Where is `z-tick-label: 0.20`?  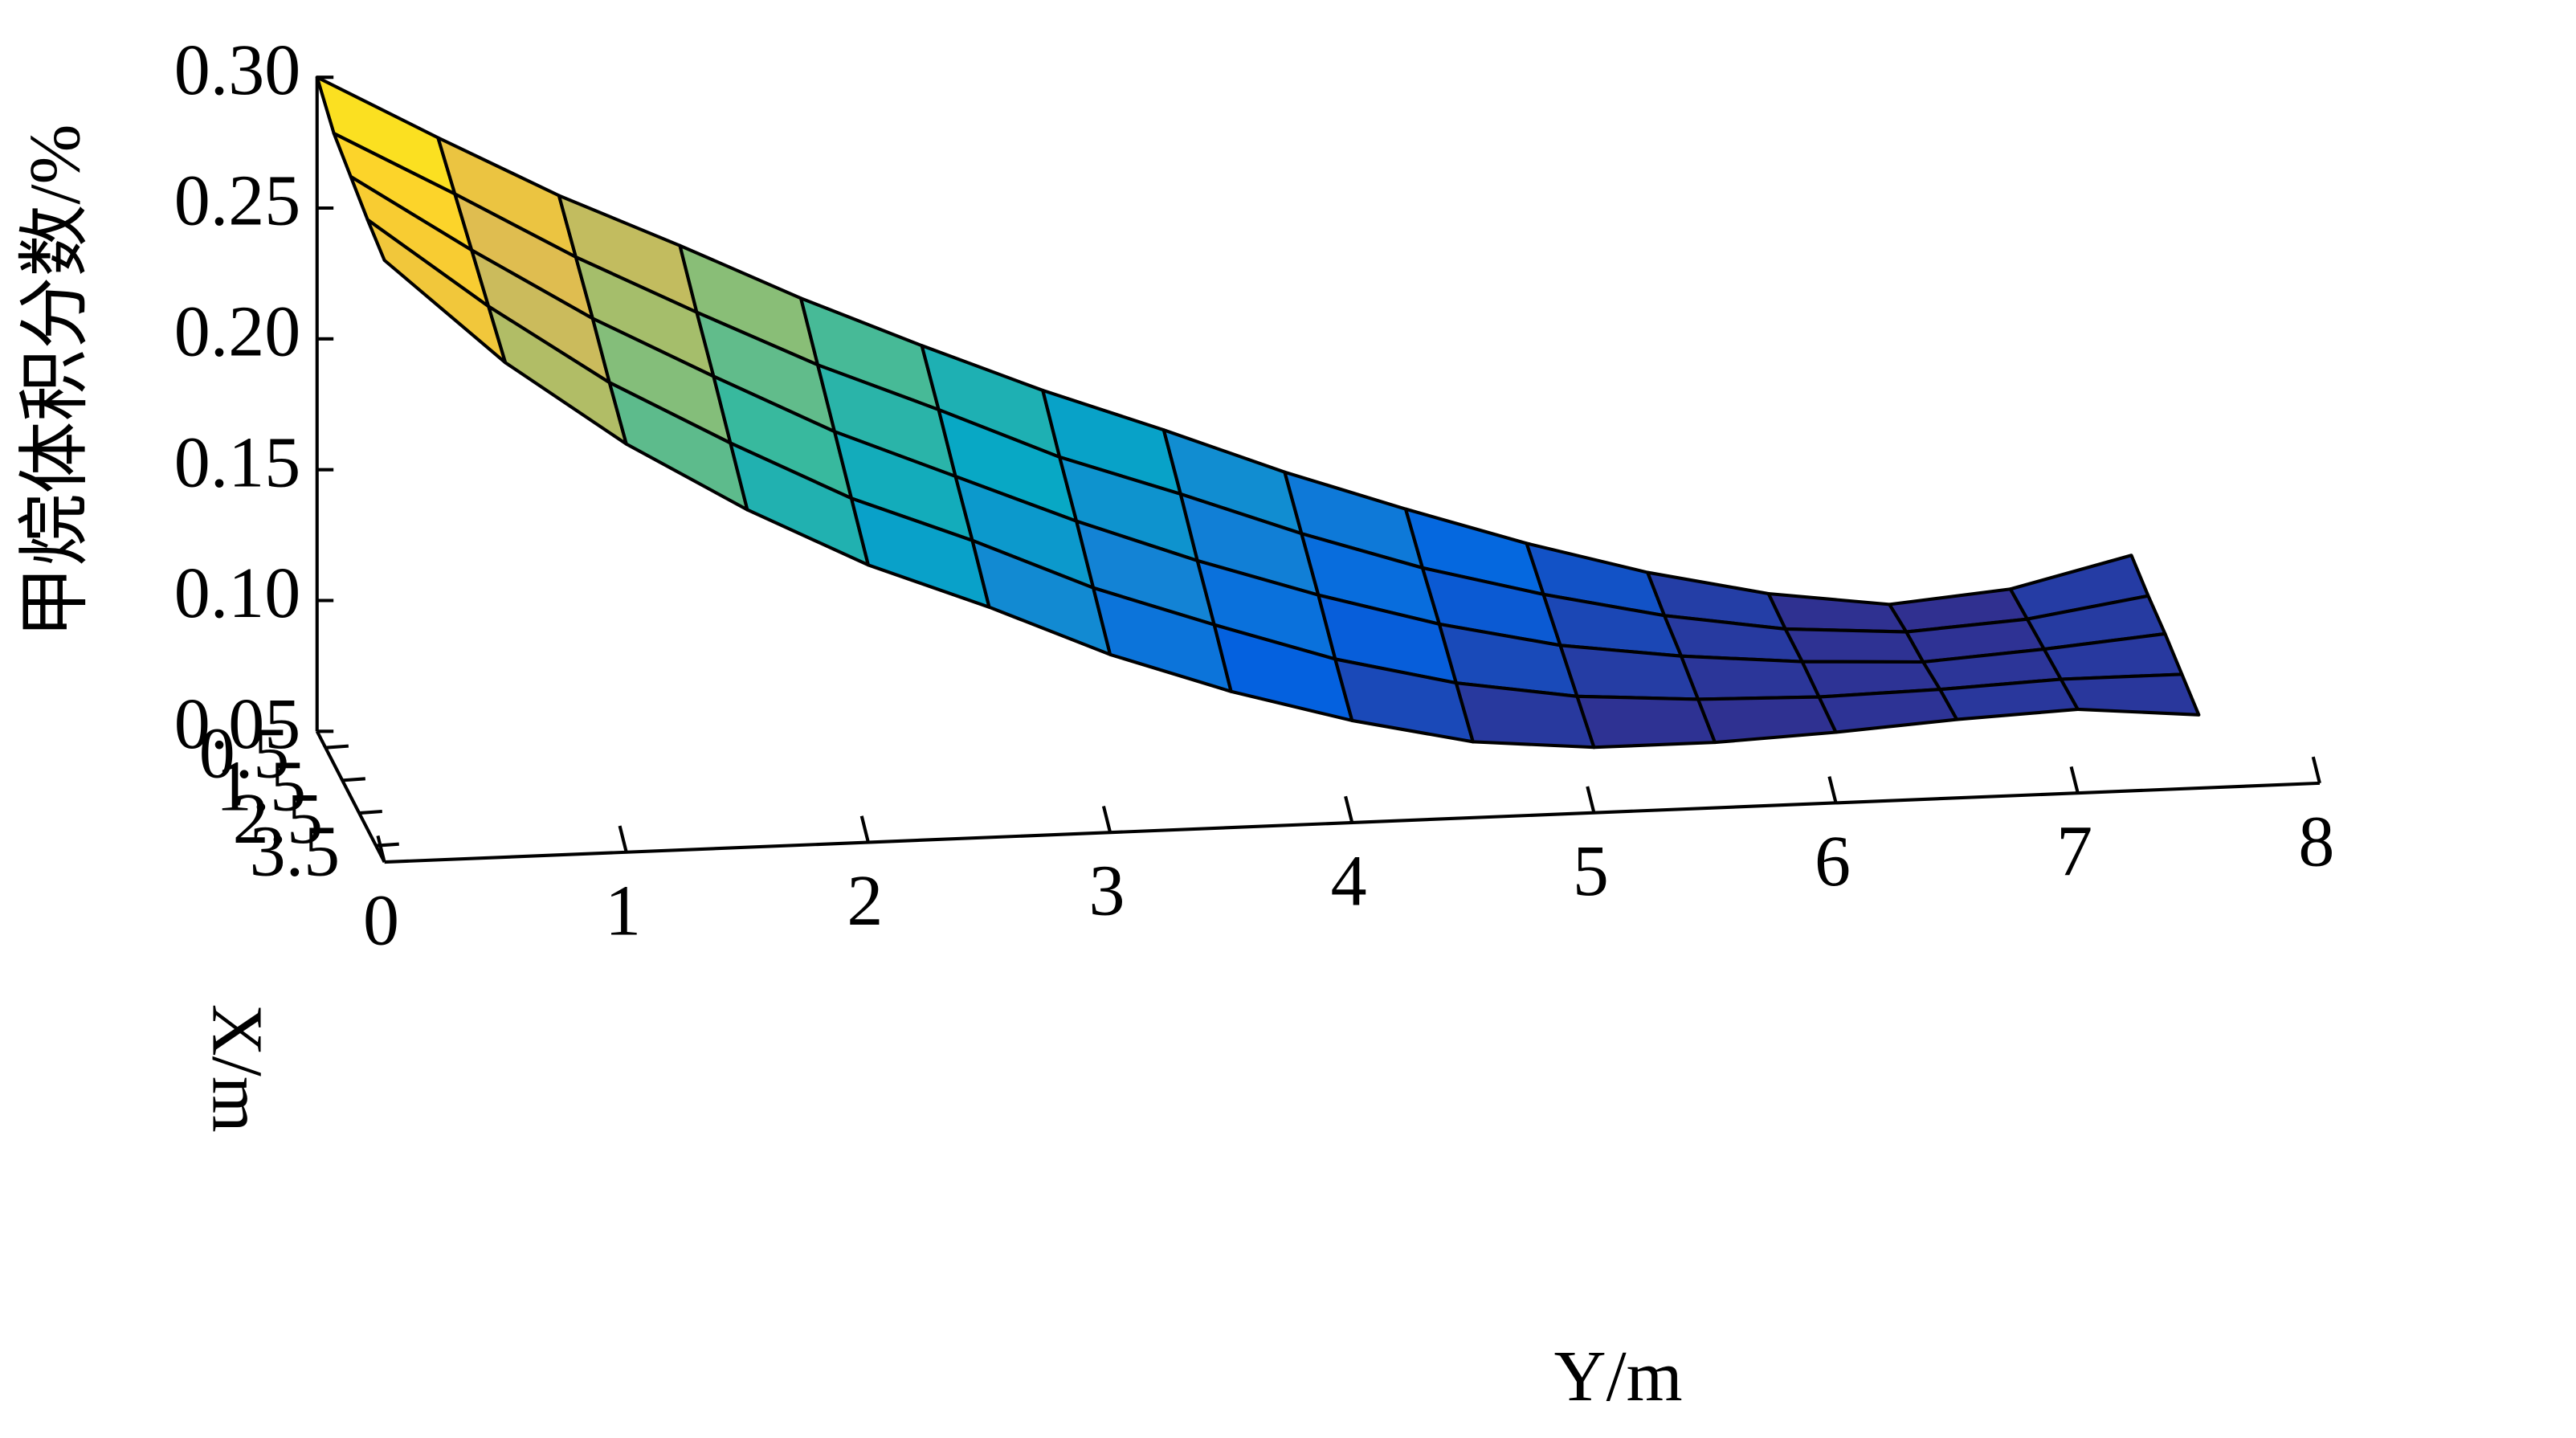 z-tick-label: 0.20 is located at coordinates (237, 331).